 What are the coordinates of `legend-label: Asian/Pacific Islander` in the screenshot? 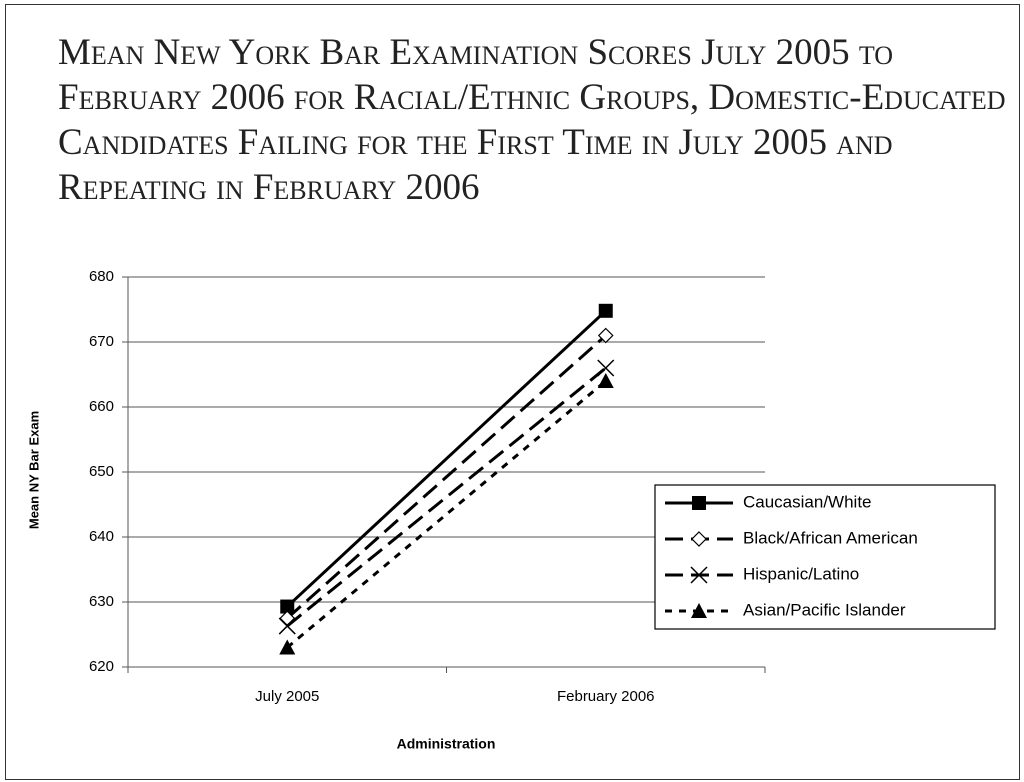 It's located at (824, 609).